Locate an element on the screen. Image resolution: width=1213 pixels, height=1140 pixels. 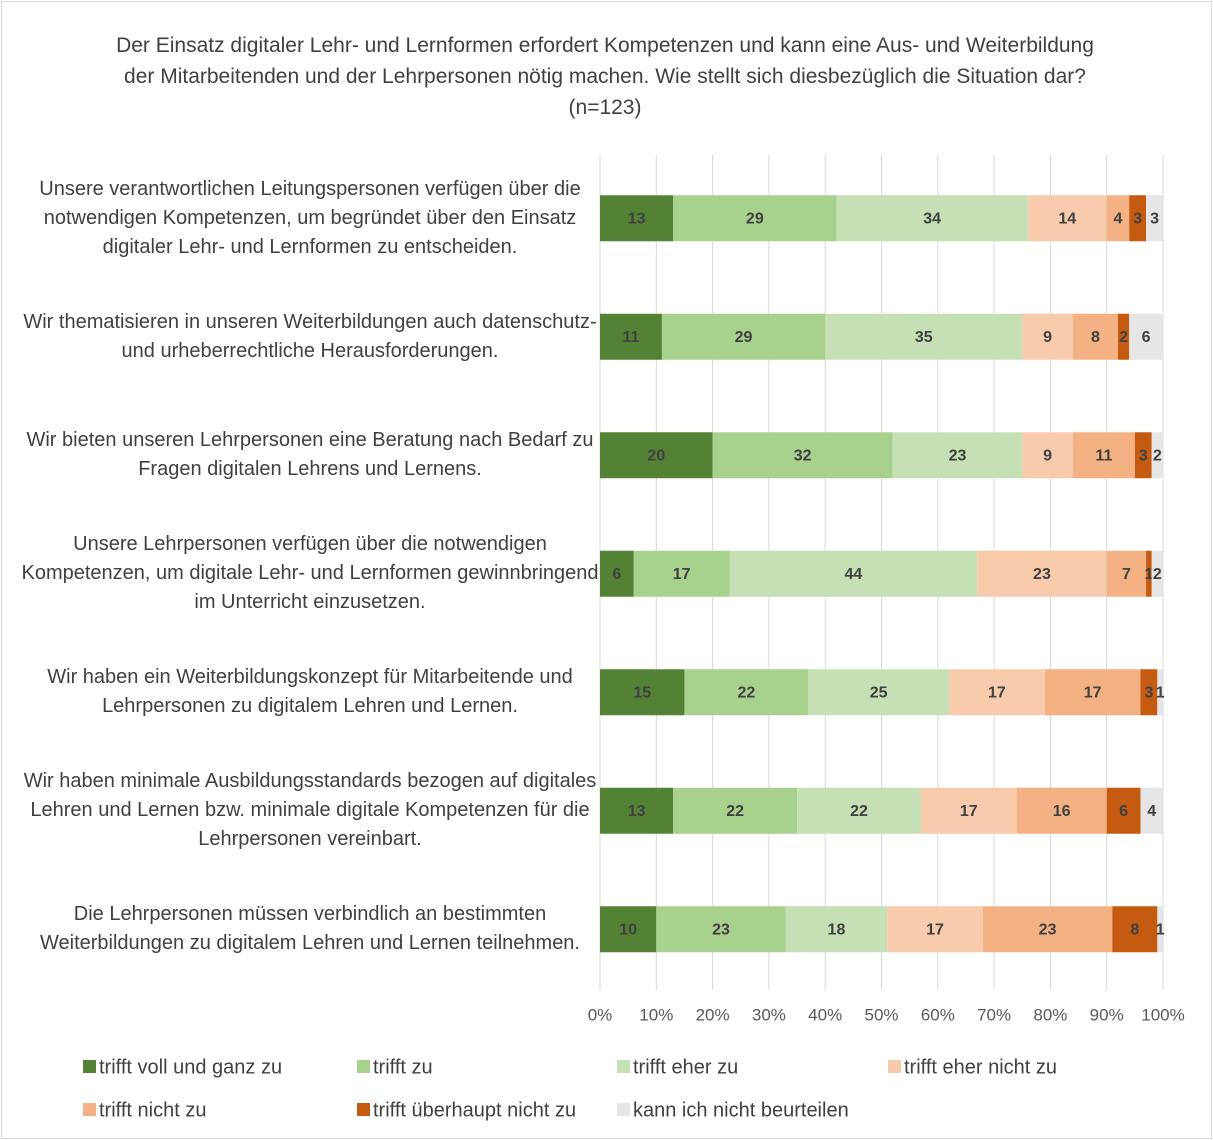
data-label: 20 is located at coordinates (656, 455).